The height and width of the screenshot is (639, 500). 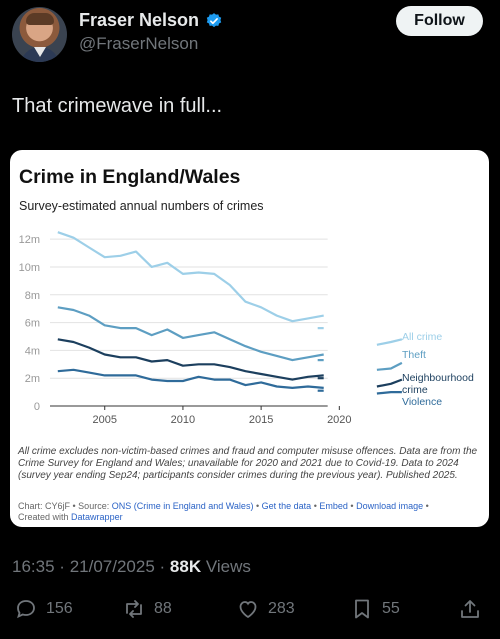 I want to click on tweet-date: 21/07/2025, so click(x=112, y=566).